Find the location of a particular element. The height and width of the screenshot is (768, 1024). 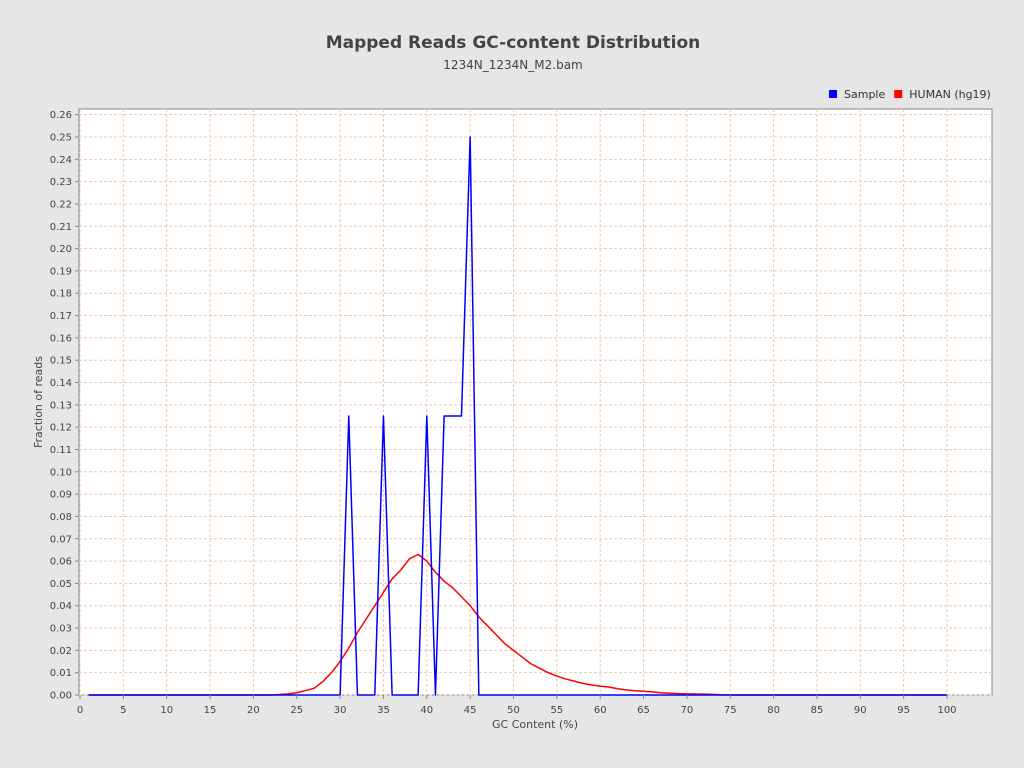

x-tick-label: 70 is located at coordinates (687, 710).